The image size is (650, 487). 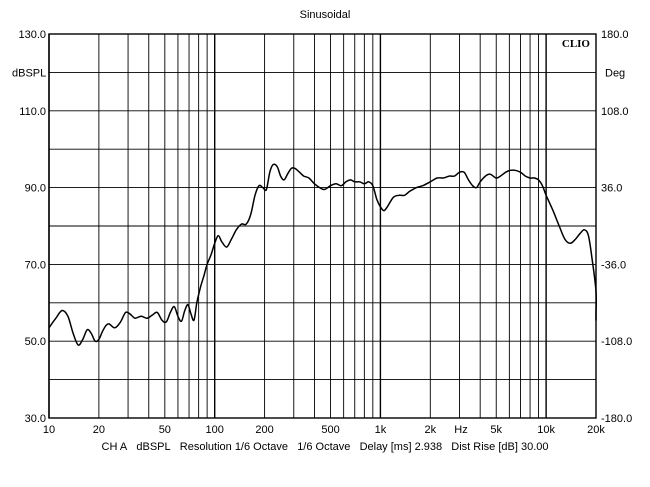 I want to click on y2-tick-label: -108.0, so click(x=616, y=342).